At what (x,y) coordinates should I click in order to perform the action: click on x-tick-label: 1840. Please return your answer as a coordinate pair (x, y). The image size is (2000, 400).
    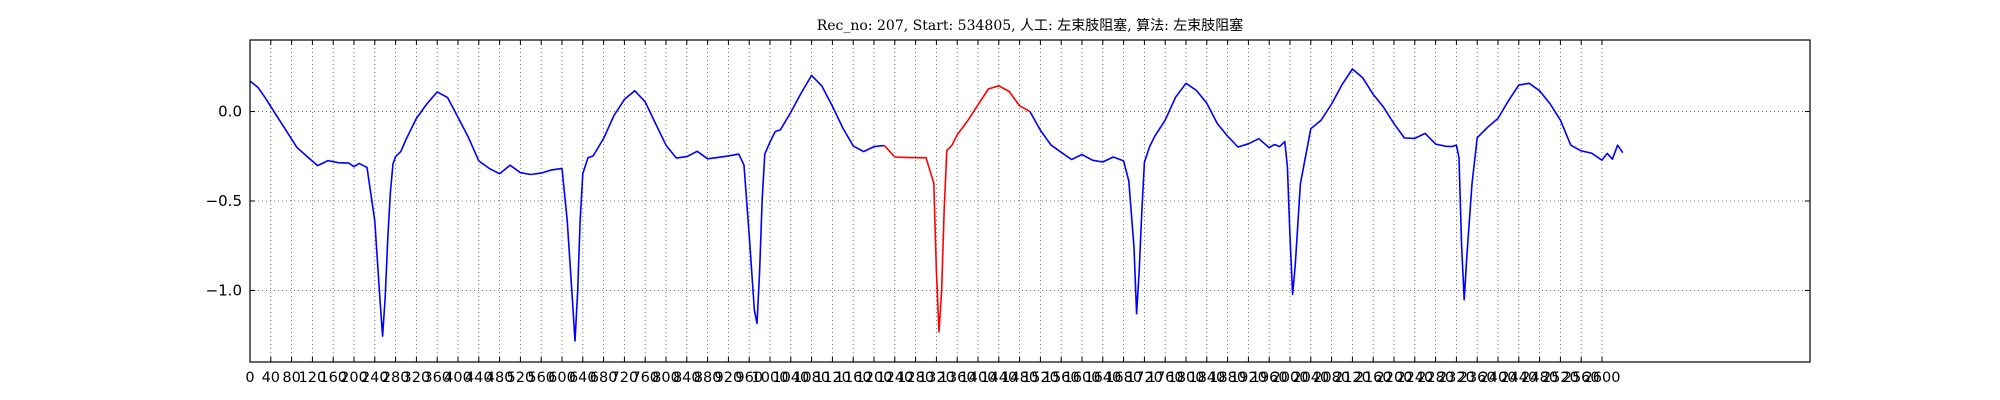
    Looking at the image, I should click on (1206, 378).